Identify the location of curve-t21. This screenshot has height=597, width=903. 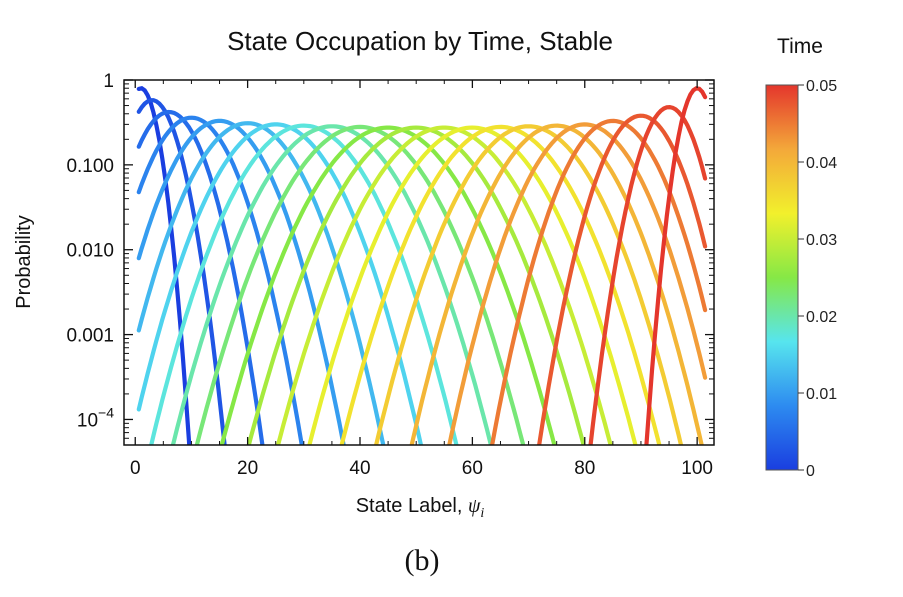
(676, 265).